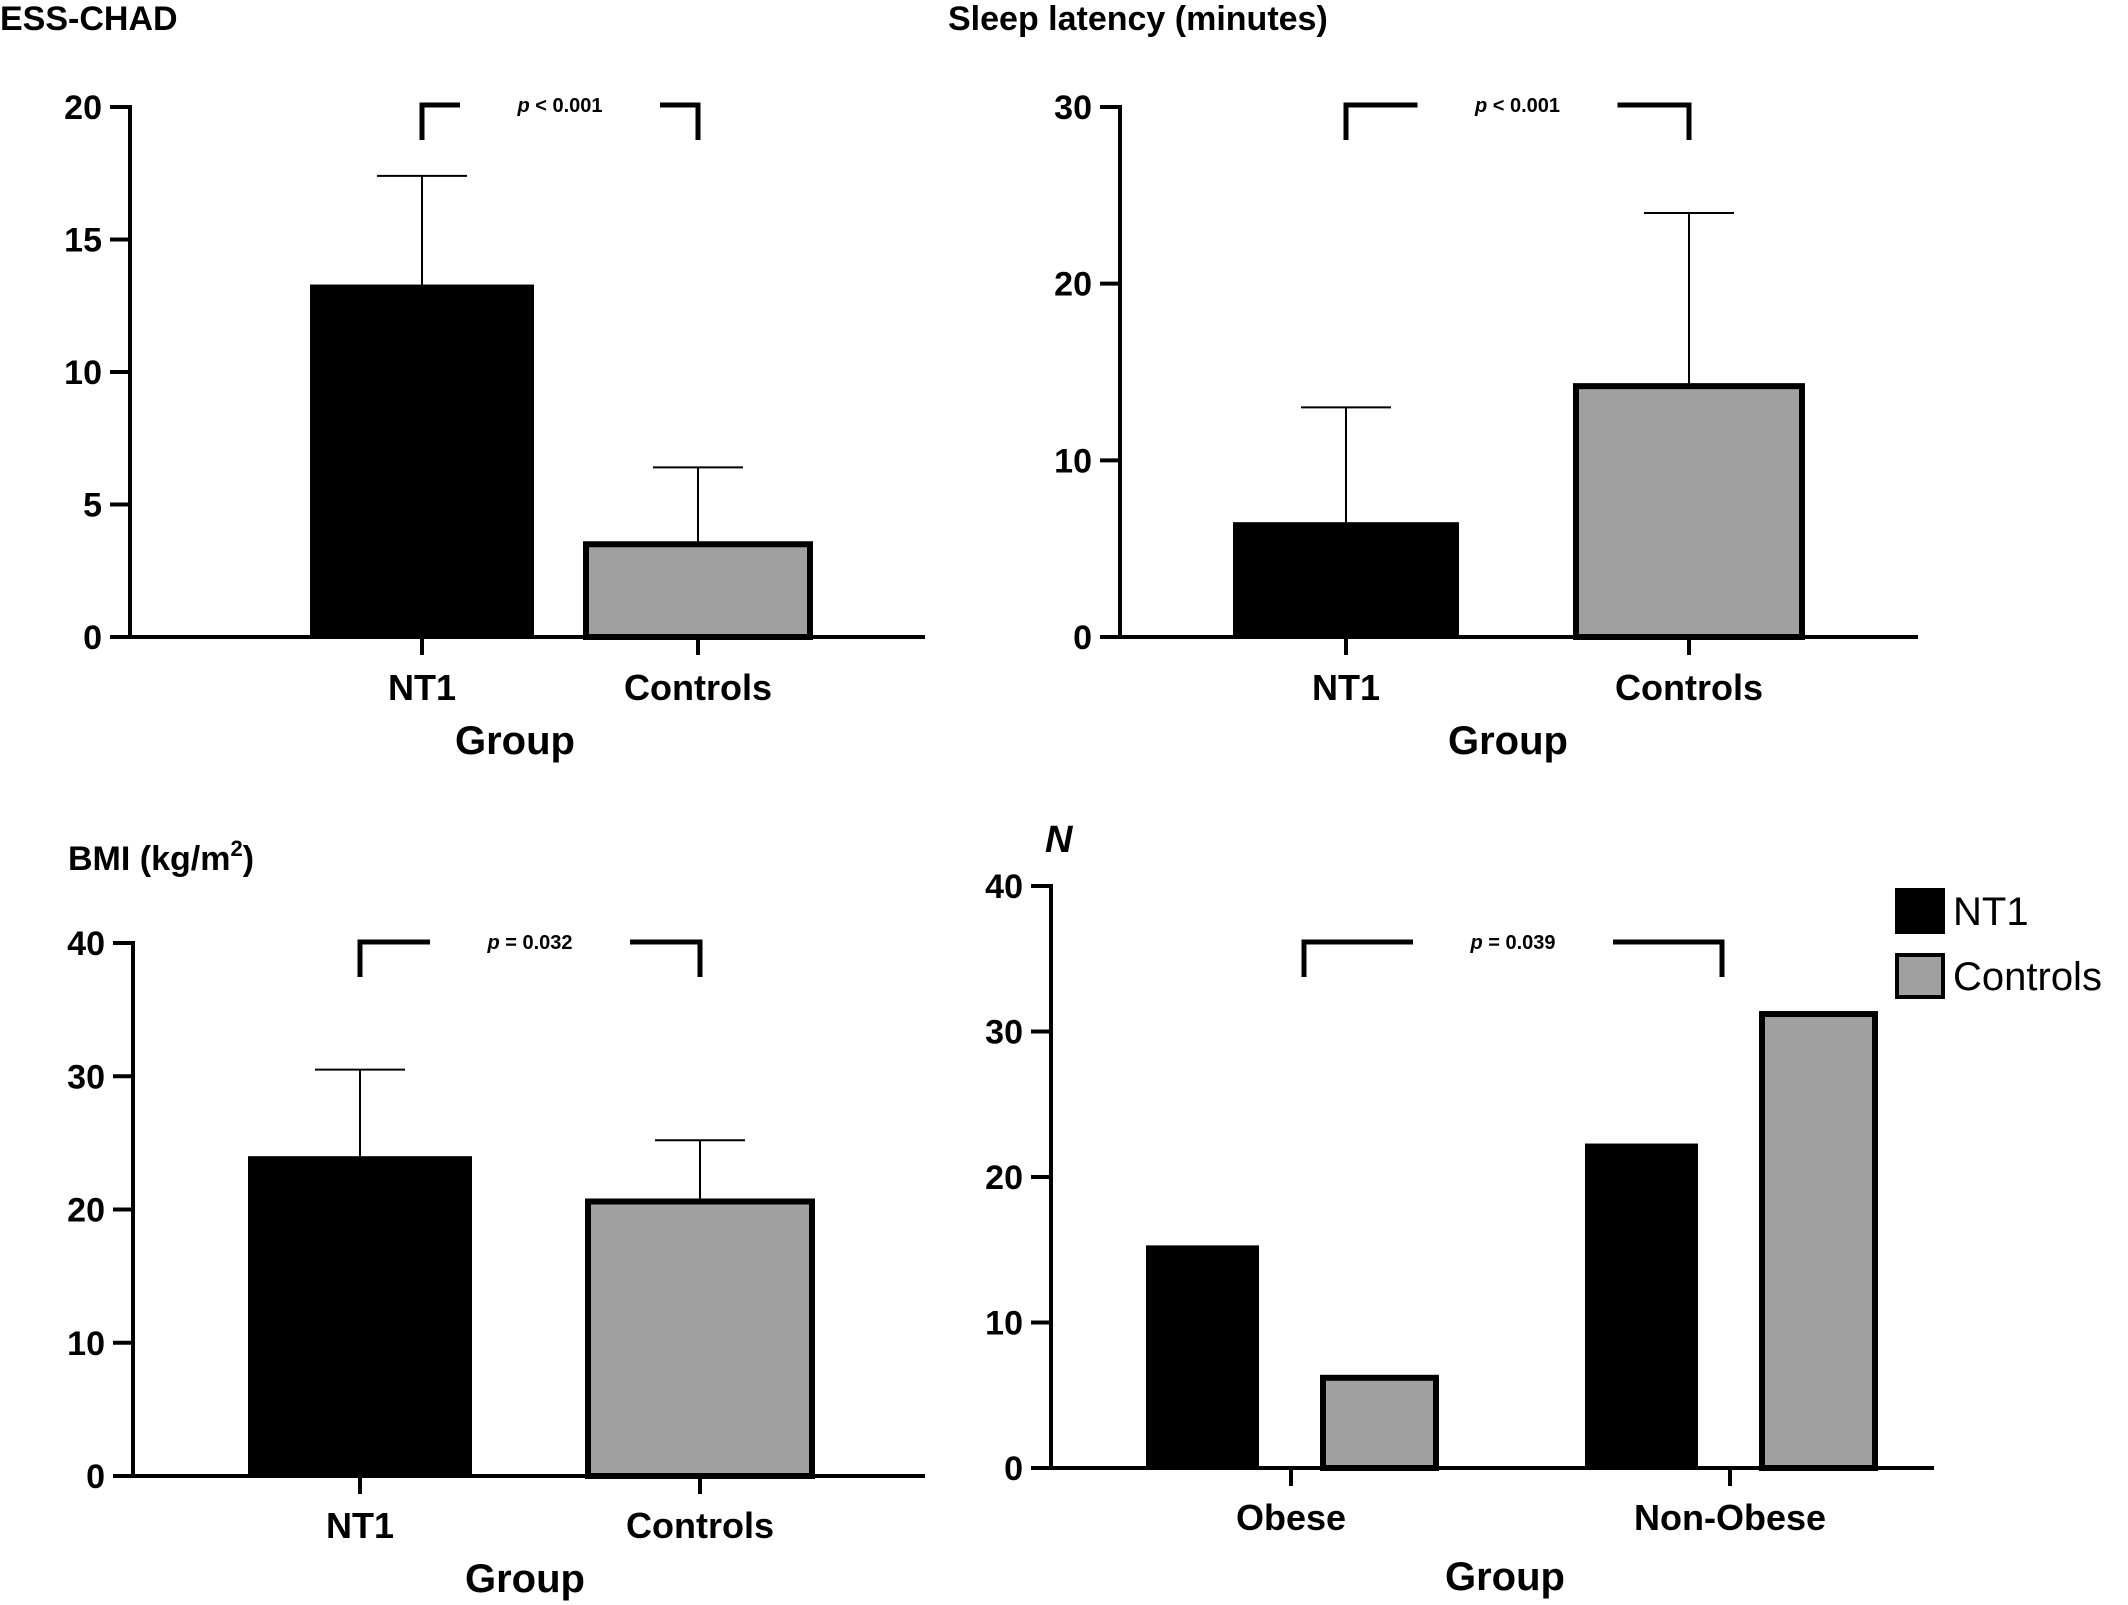 The image size is (2128, 1605). Describe the element at coordinates (2027, 977) in the screenshot. I see `legend-label-controls: Controls` at that location.